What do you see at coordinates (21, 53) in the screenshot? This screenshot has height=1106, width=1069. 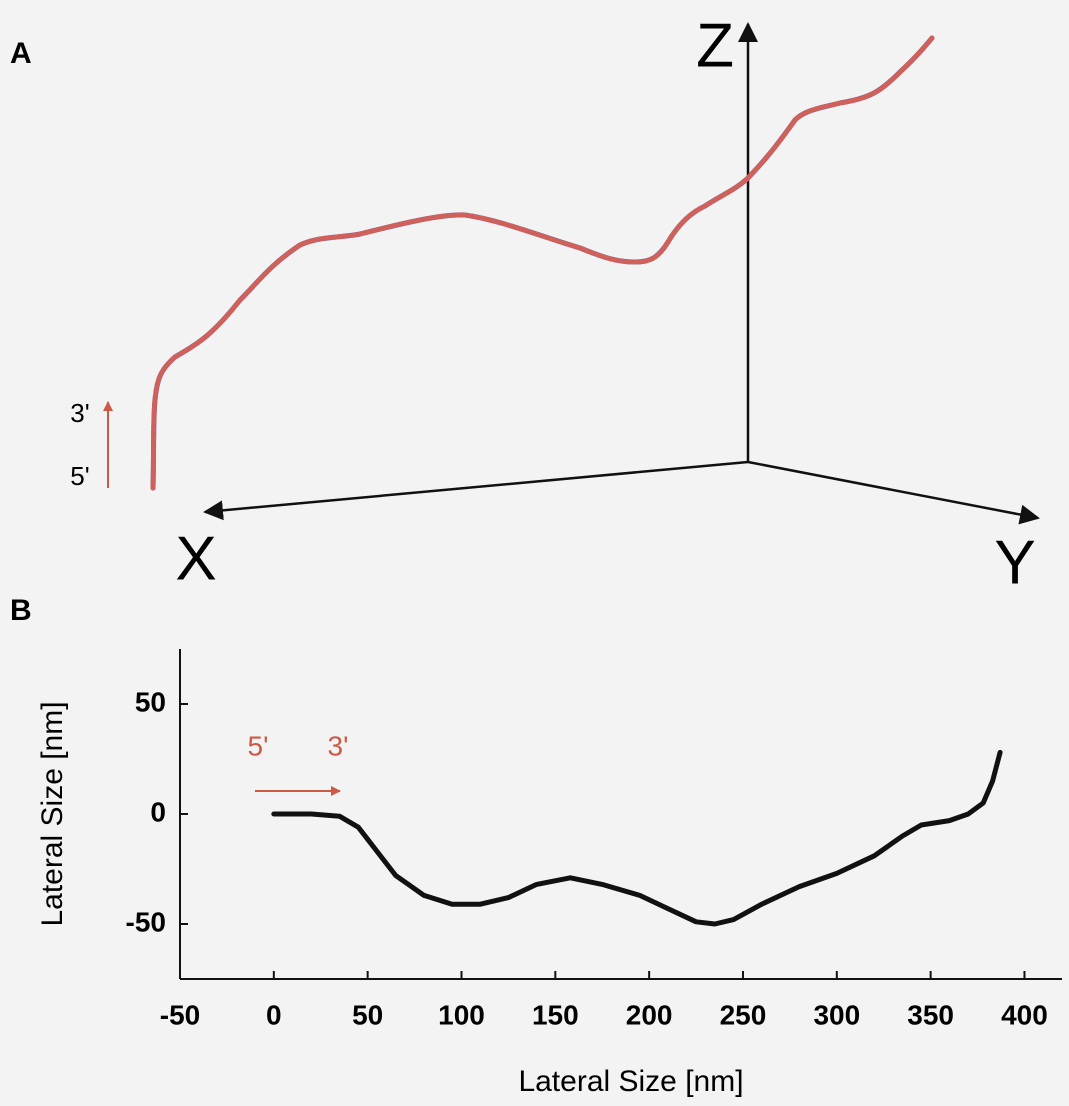 I see `panel-label: A` at bounding box center [21, 53].